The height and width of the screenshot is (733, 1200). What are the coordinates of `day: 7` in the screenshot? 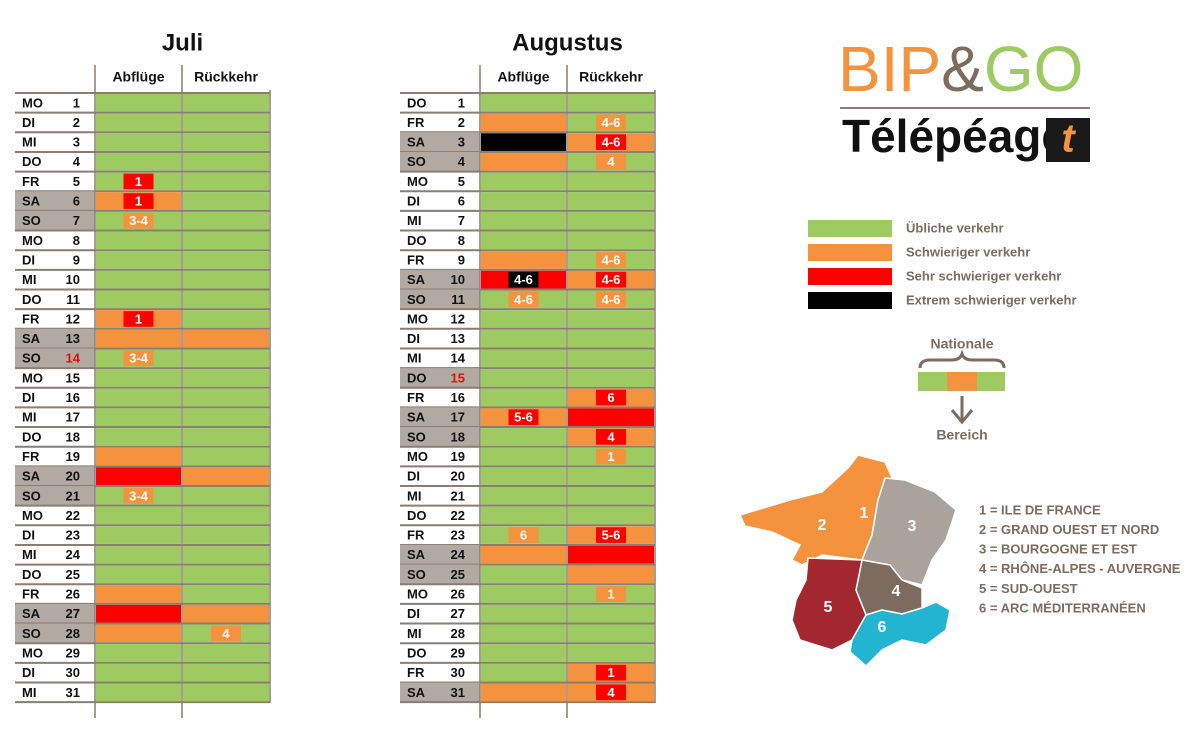 It's located at (461, 220).